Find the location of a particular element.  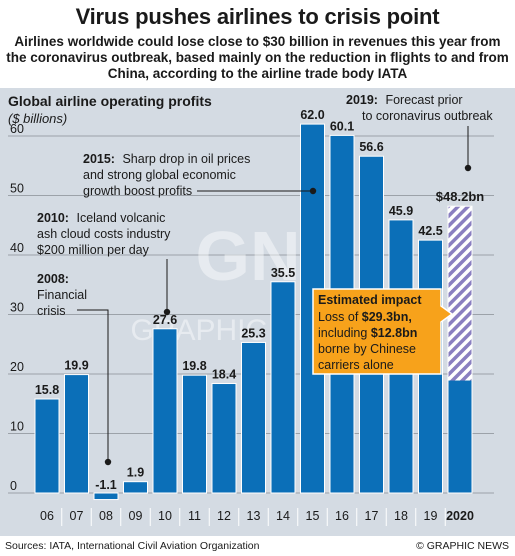

chart-title: Global airline operating profits is located at coordinates (110, 101).